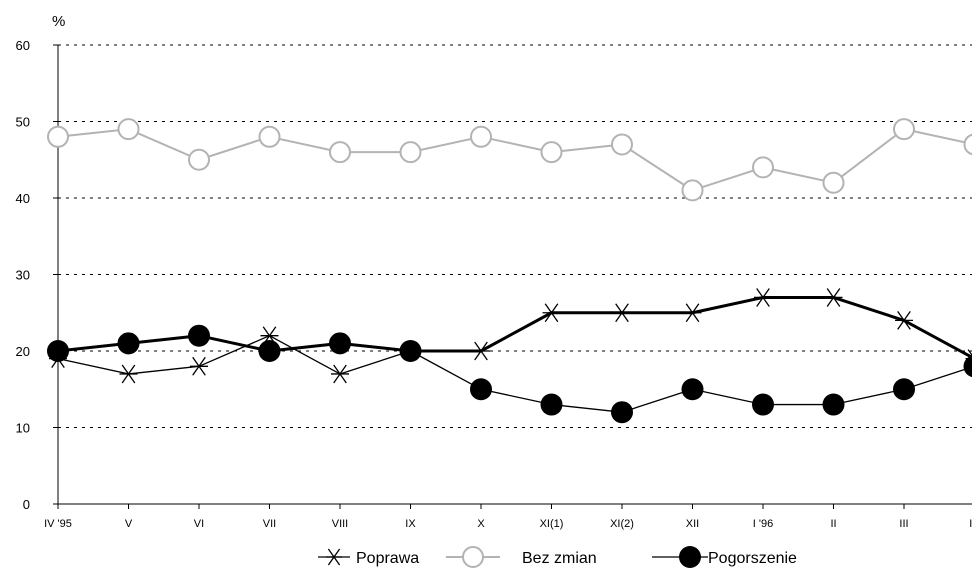 The height and width of the screenshot is (572, 972). I want to click on legend-label: Pogorszenie, so click(752, 558).